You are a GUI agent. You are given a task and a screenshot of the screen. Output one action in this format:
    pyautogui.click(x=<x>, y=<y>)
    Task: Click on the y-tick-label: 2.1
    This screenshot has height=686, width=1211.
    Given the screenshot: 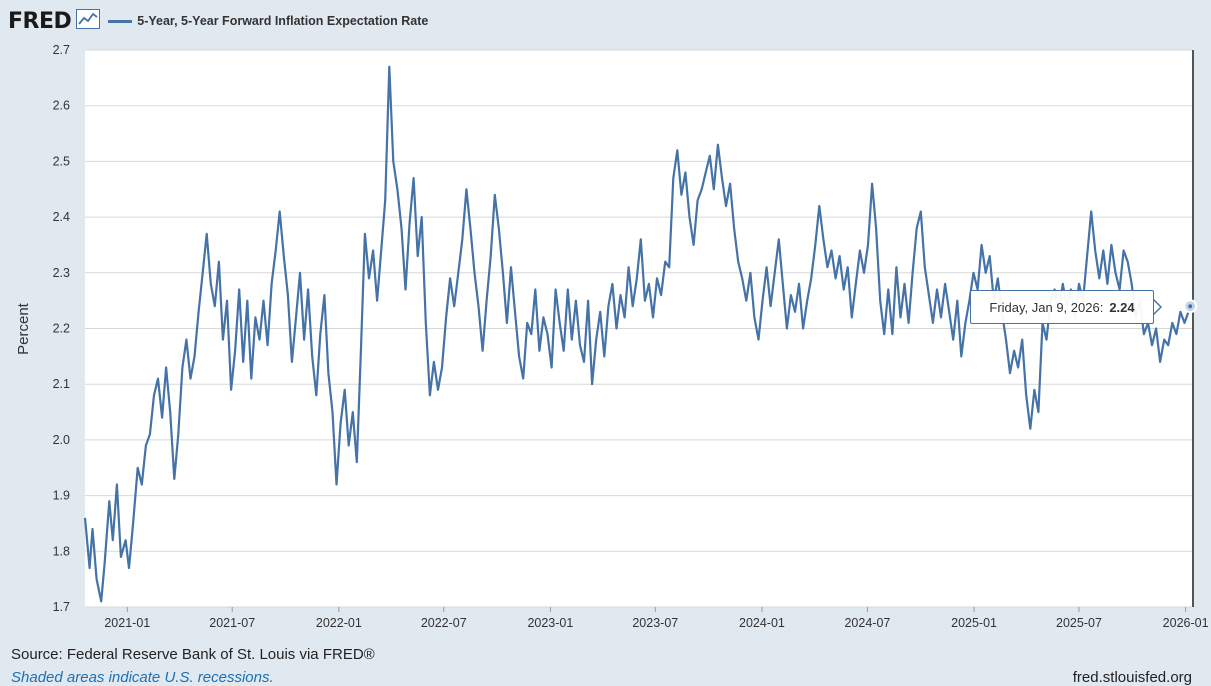 What is the action you would take?
    pyautogui.click(x=61, y=384)
    